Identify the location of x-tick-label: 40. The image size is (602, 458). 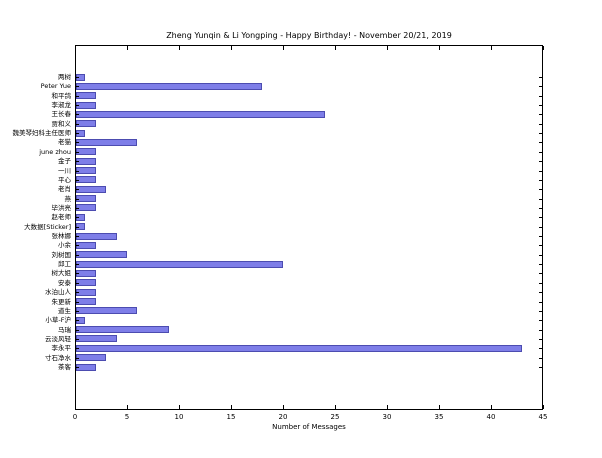
(491, 417).